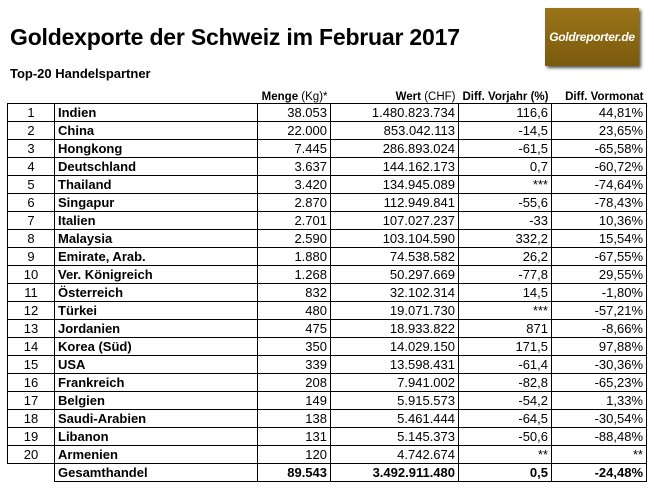 This screenshot has width=654, height=493. Describe the element at coordinates (505, 436) in the screenshot. I see `cell-vorjahr: -50,6` at that location.